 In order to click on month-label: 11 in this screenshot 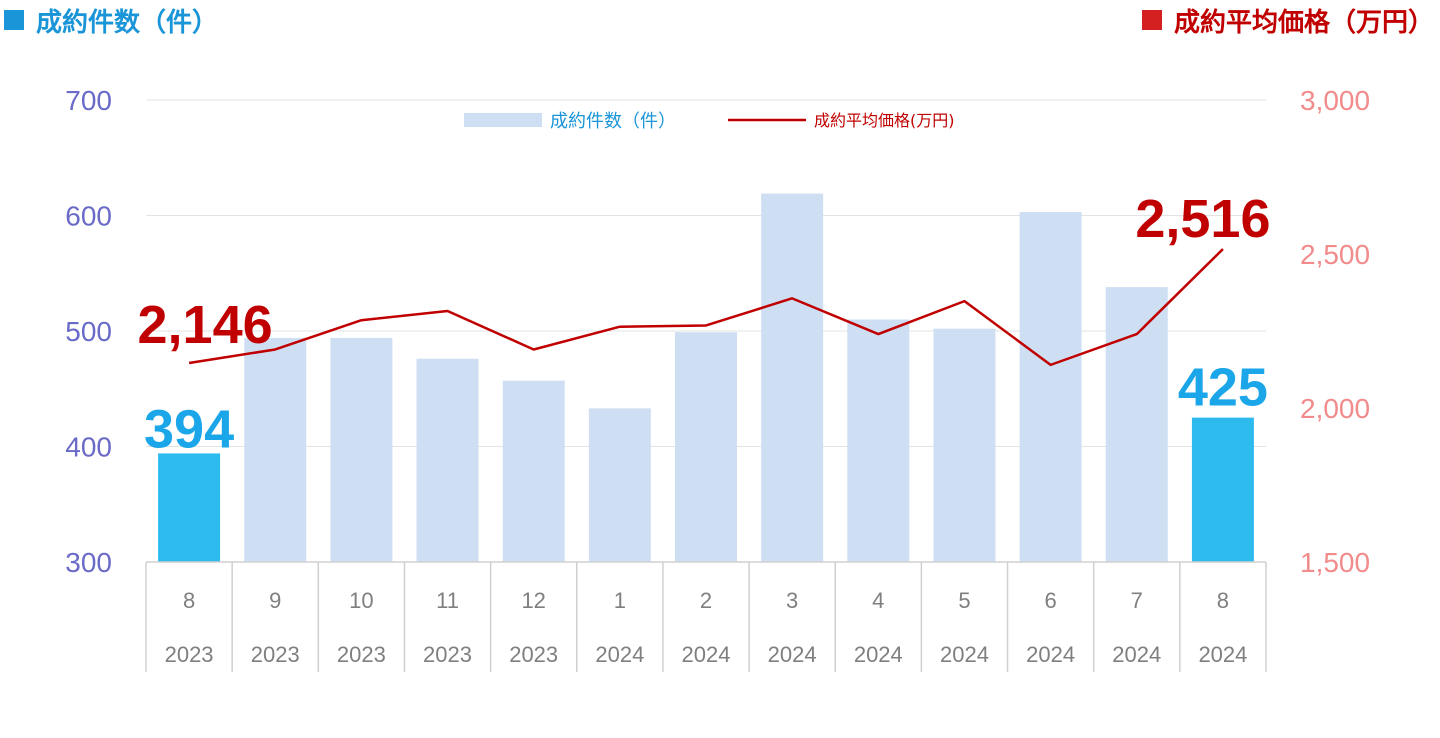, I will do `click(447, 600)`.